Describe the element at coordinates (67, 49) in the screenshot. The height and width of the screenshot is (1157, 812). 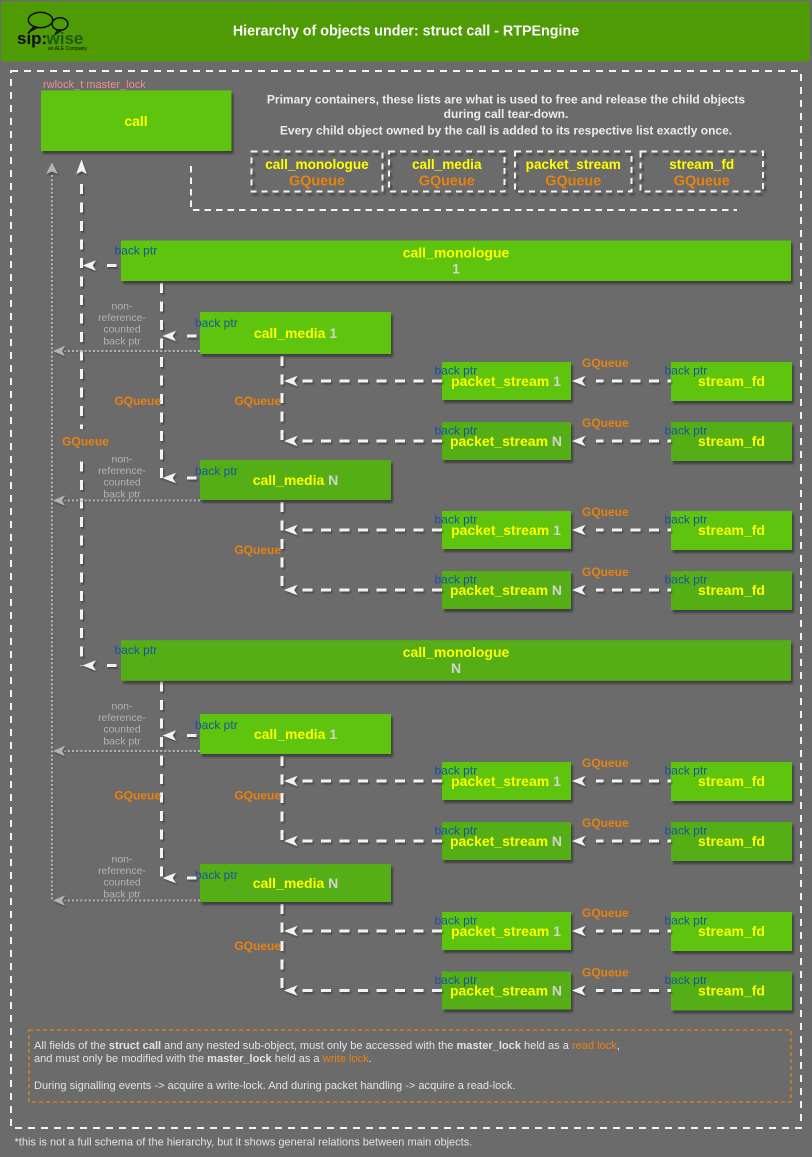
I see `svg-text: an ALE Company` at that location.